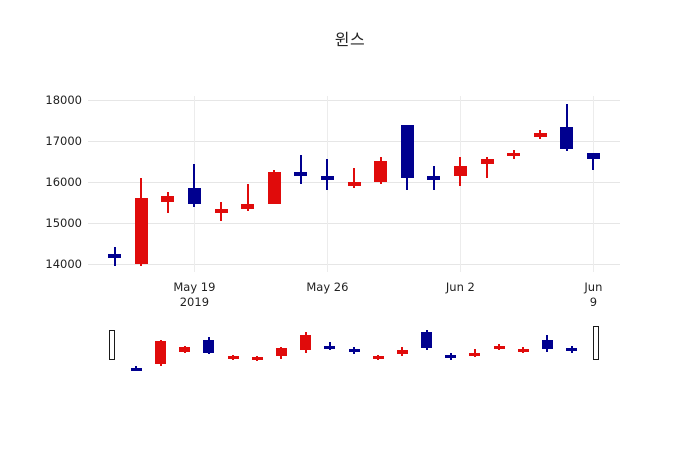 The height and width of the screenshot is (450, 700). I want to click on x-axis-tick-label: Jun 9, so click(593, 294).